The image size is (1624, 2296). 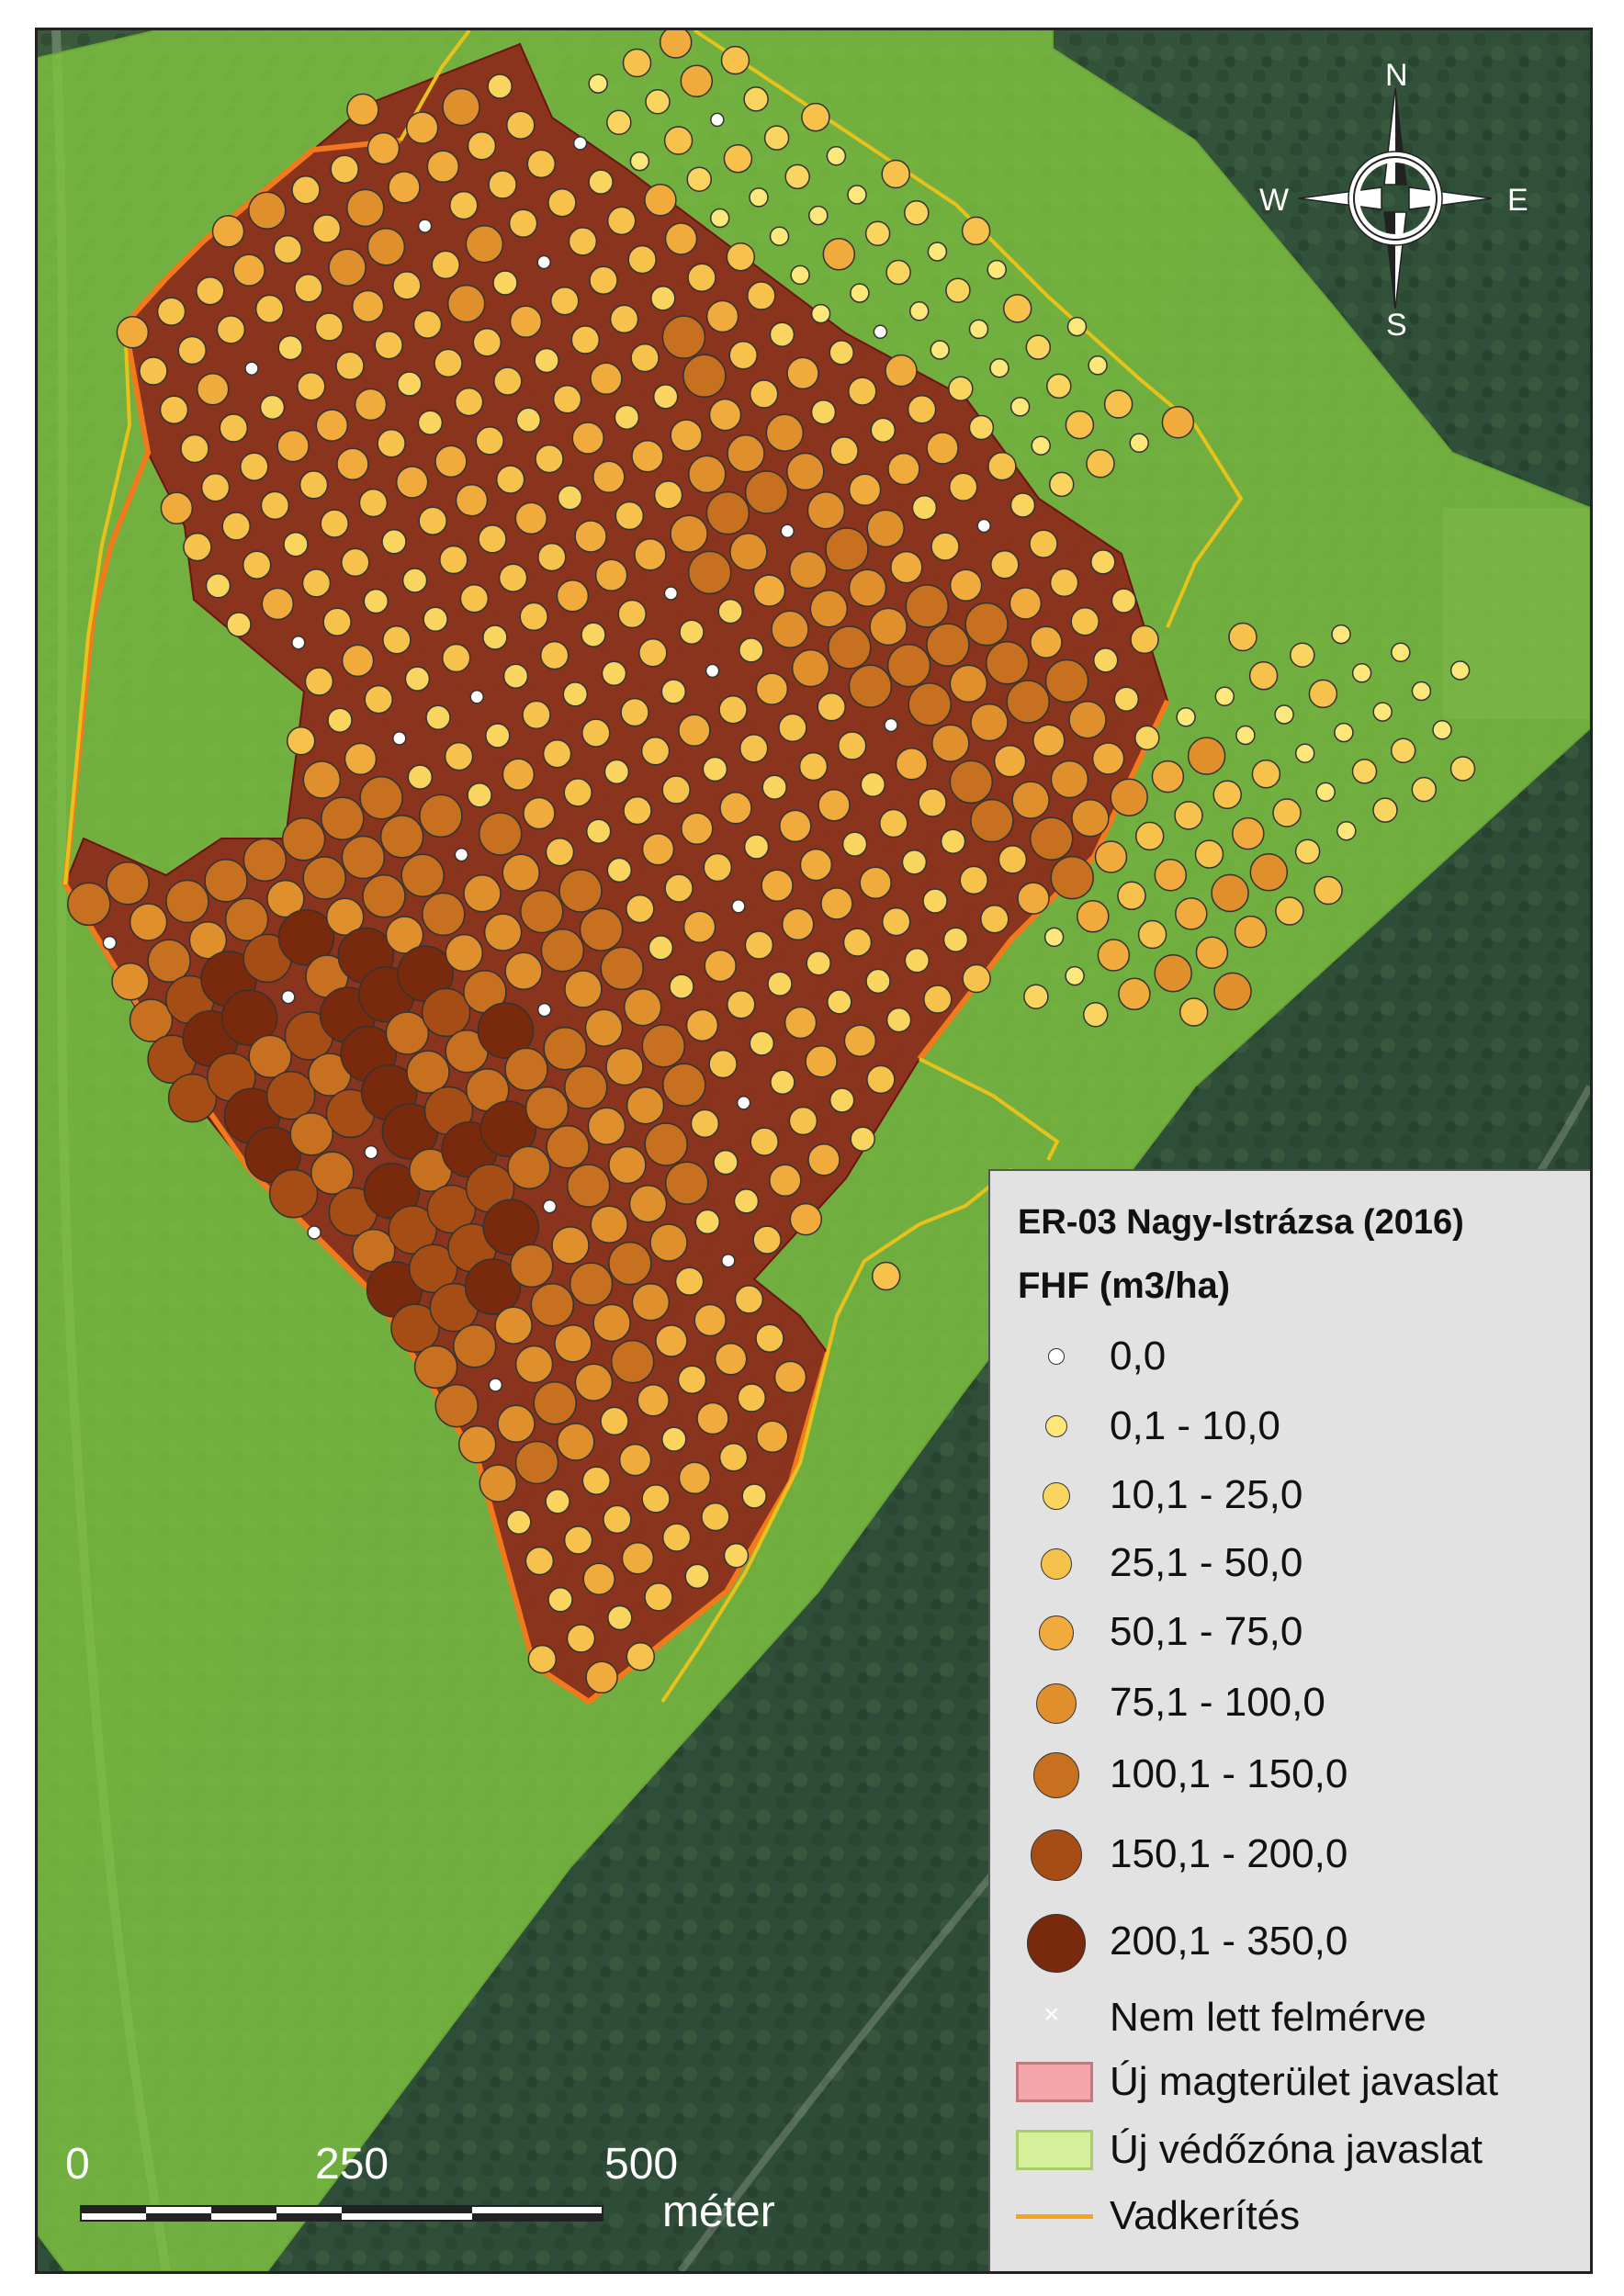 What do you see at coordinates (1054, 2216) in the screenshot?
I see `legend-symbol-fence` at bounding box center [1054, 2216].